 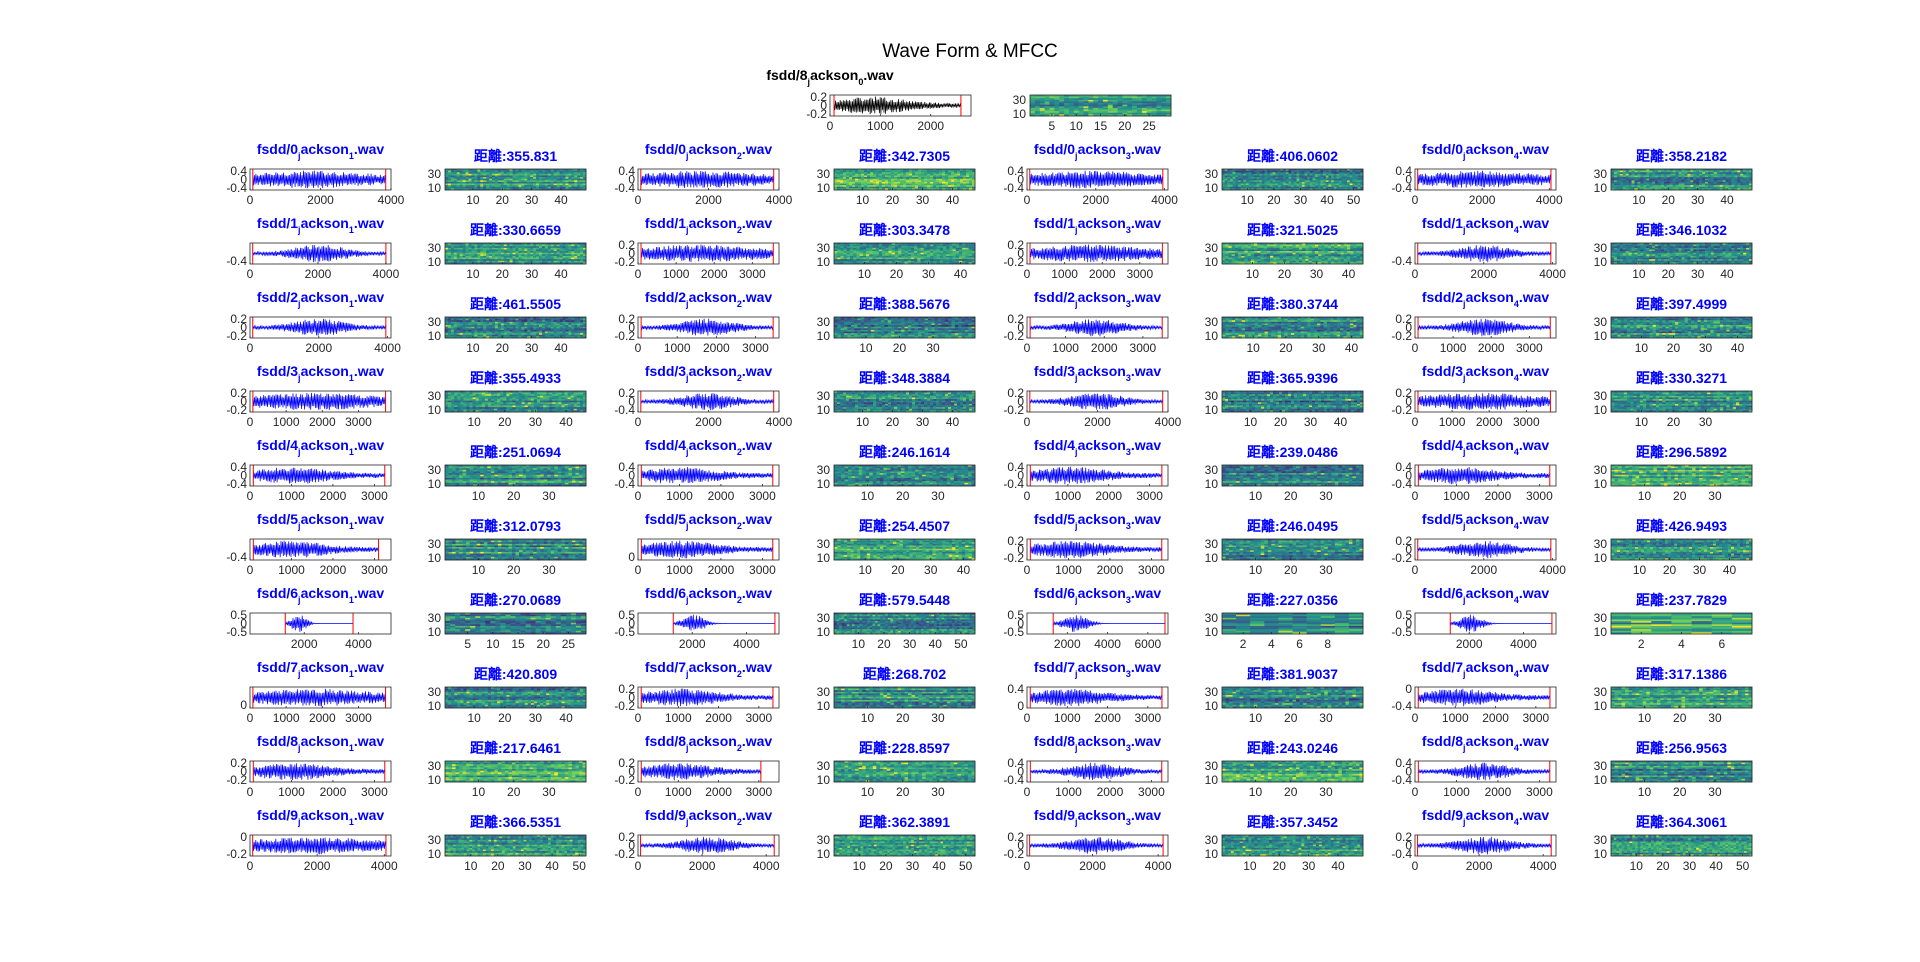 What do you see at coordinates (1669, 200) in the screenshot?
I see `test-0-3-mfcc-xtick-label: 20` at bounding box center [1669, 200].